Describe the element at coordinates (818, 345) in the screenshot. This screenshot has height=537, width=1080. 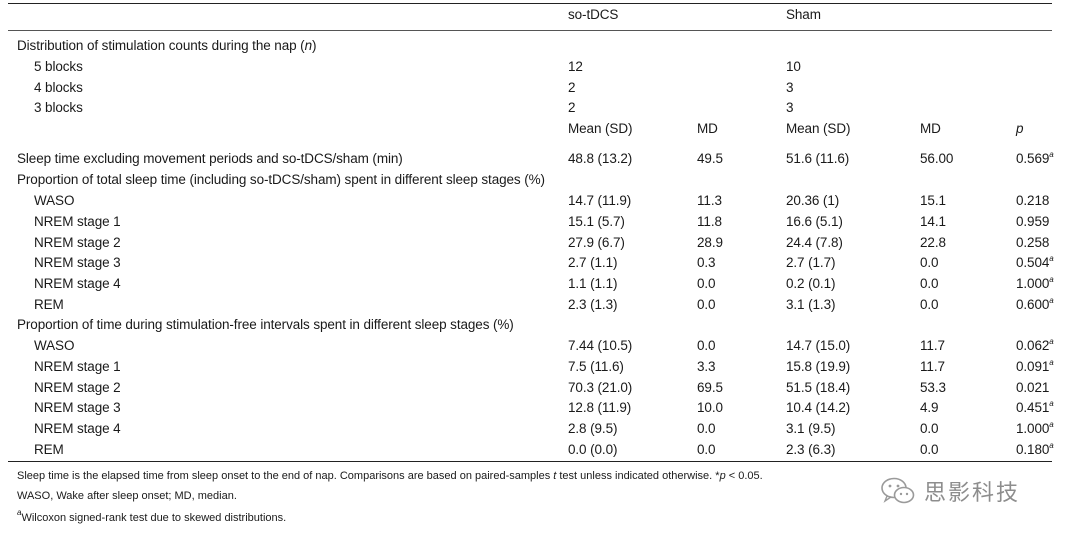
I see `mean-sd-sham: 14.7 (15.0)` at that location.